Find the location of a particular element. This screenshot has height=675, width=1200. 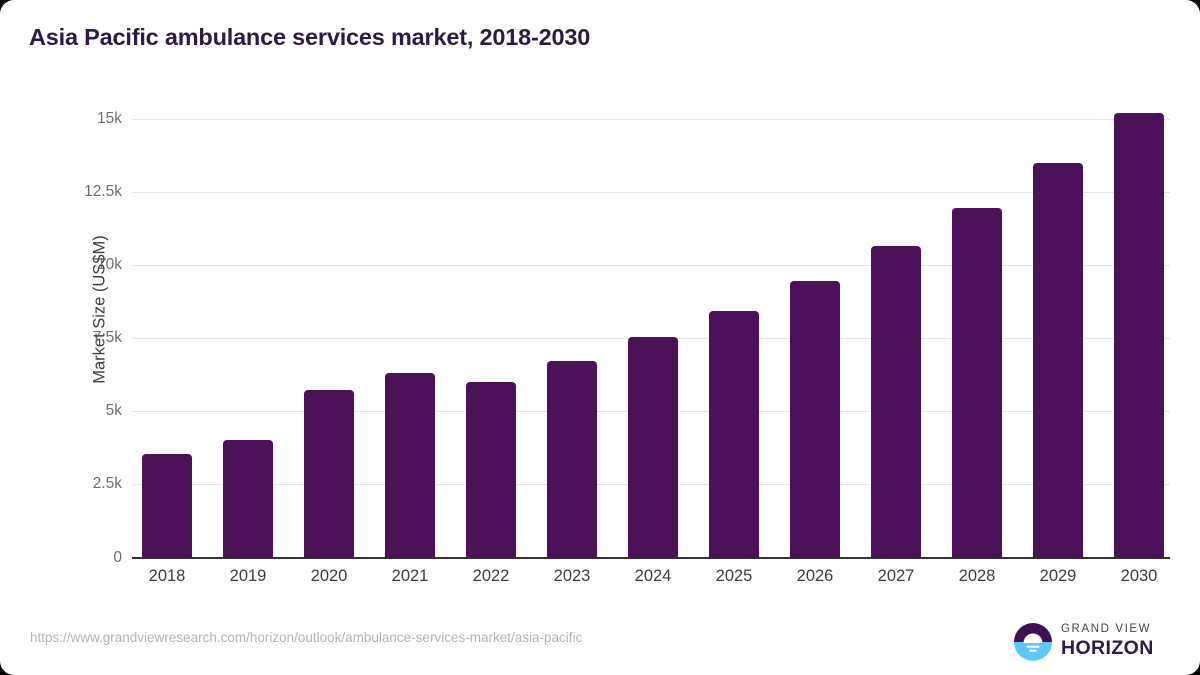

bar-2030 is located at coordinates (1139, 335).